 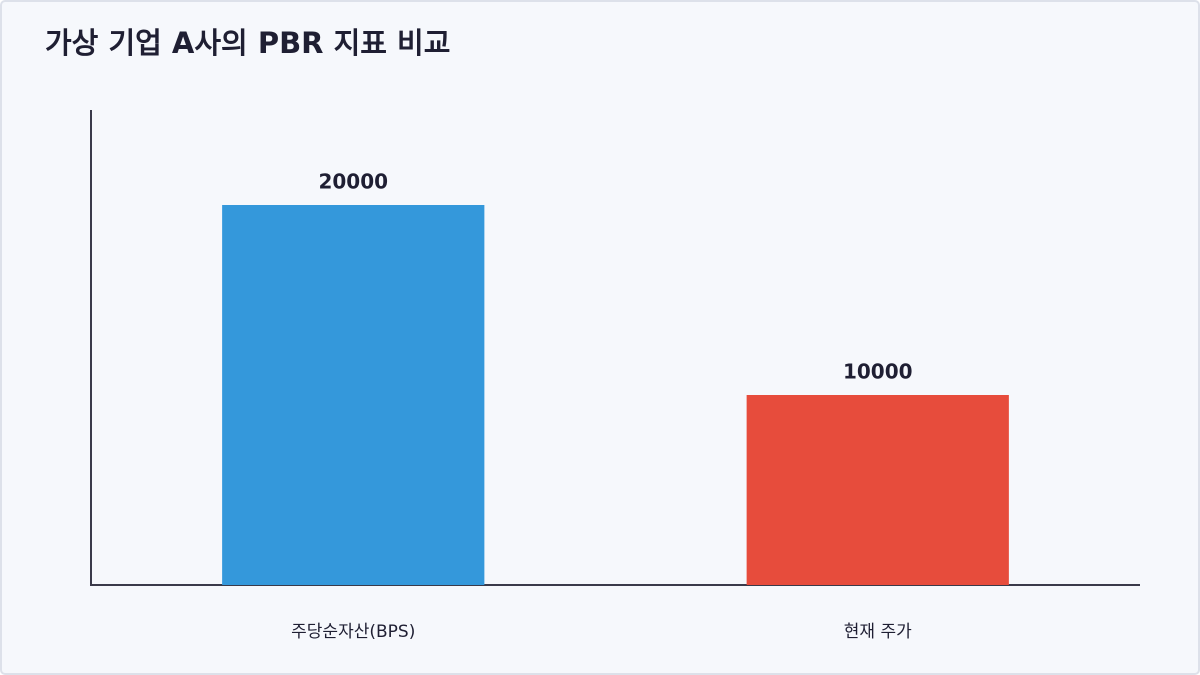 What do you see at coordinates (878, 632) in the screenshot?
I see `x-tick-label: 현재 주가` at bounding box center [878, 632].